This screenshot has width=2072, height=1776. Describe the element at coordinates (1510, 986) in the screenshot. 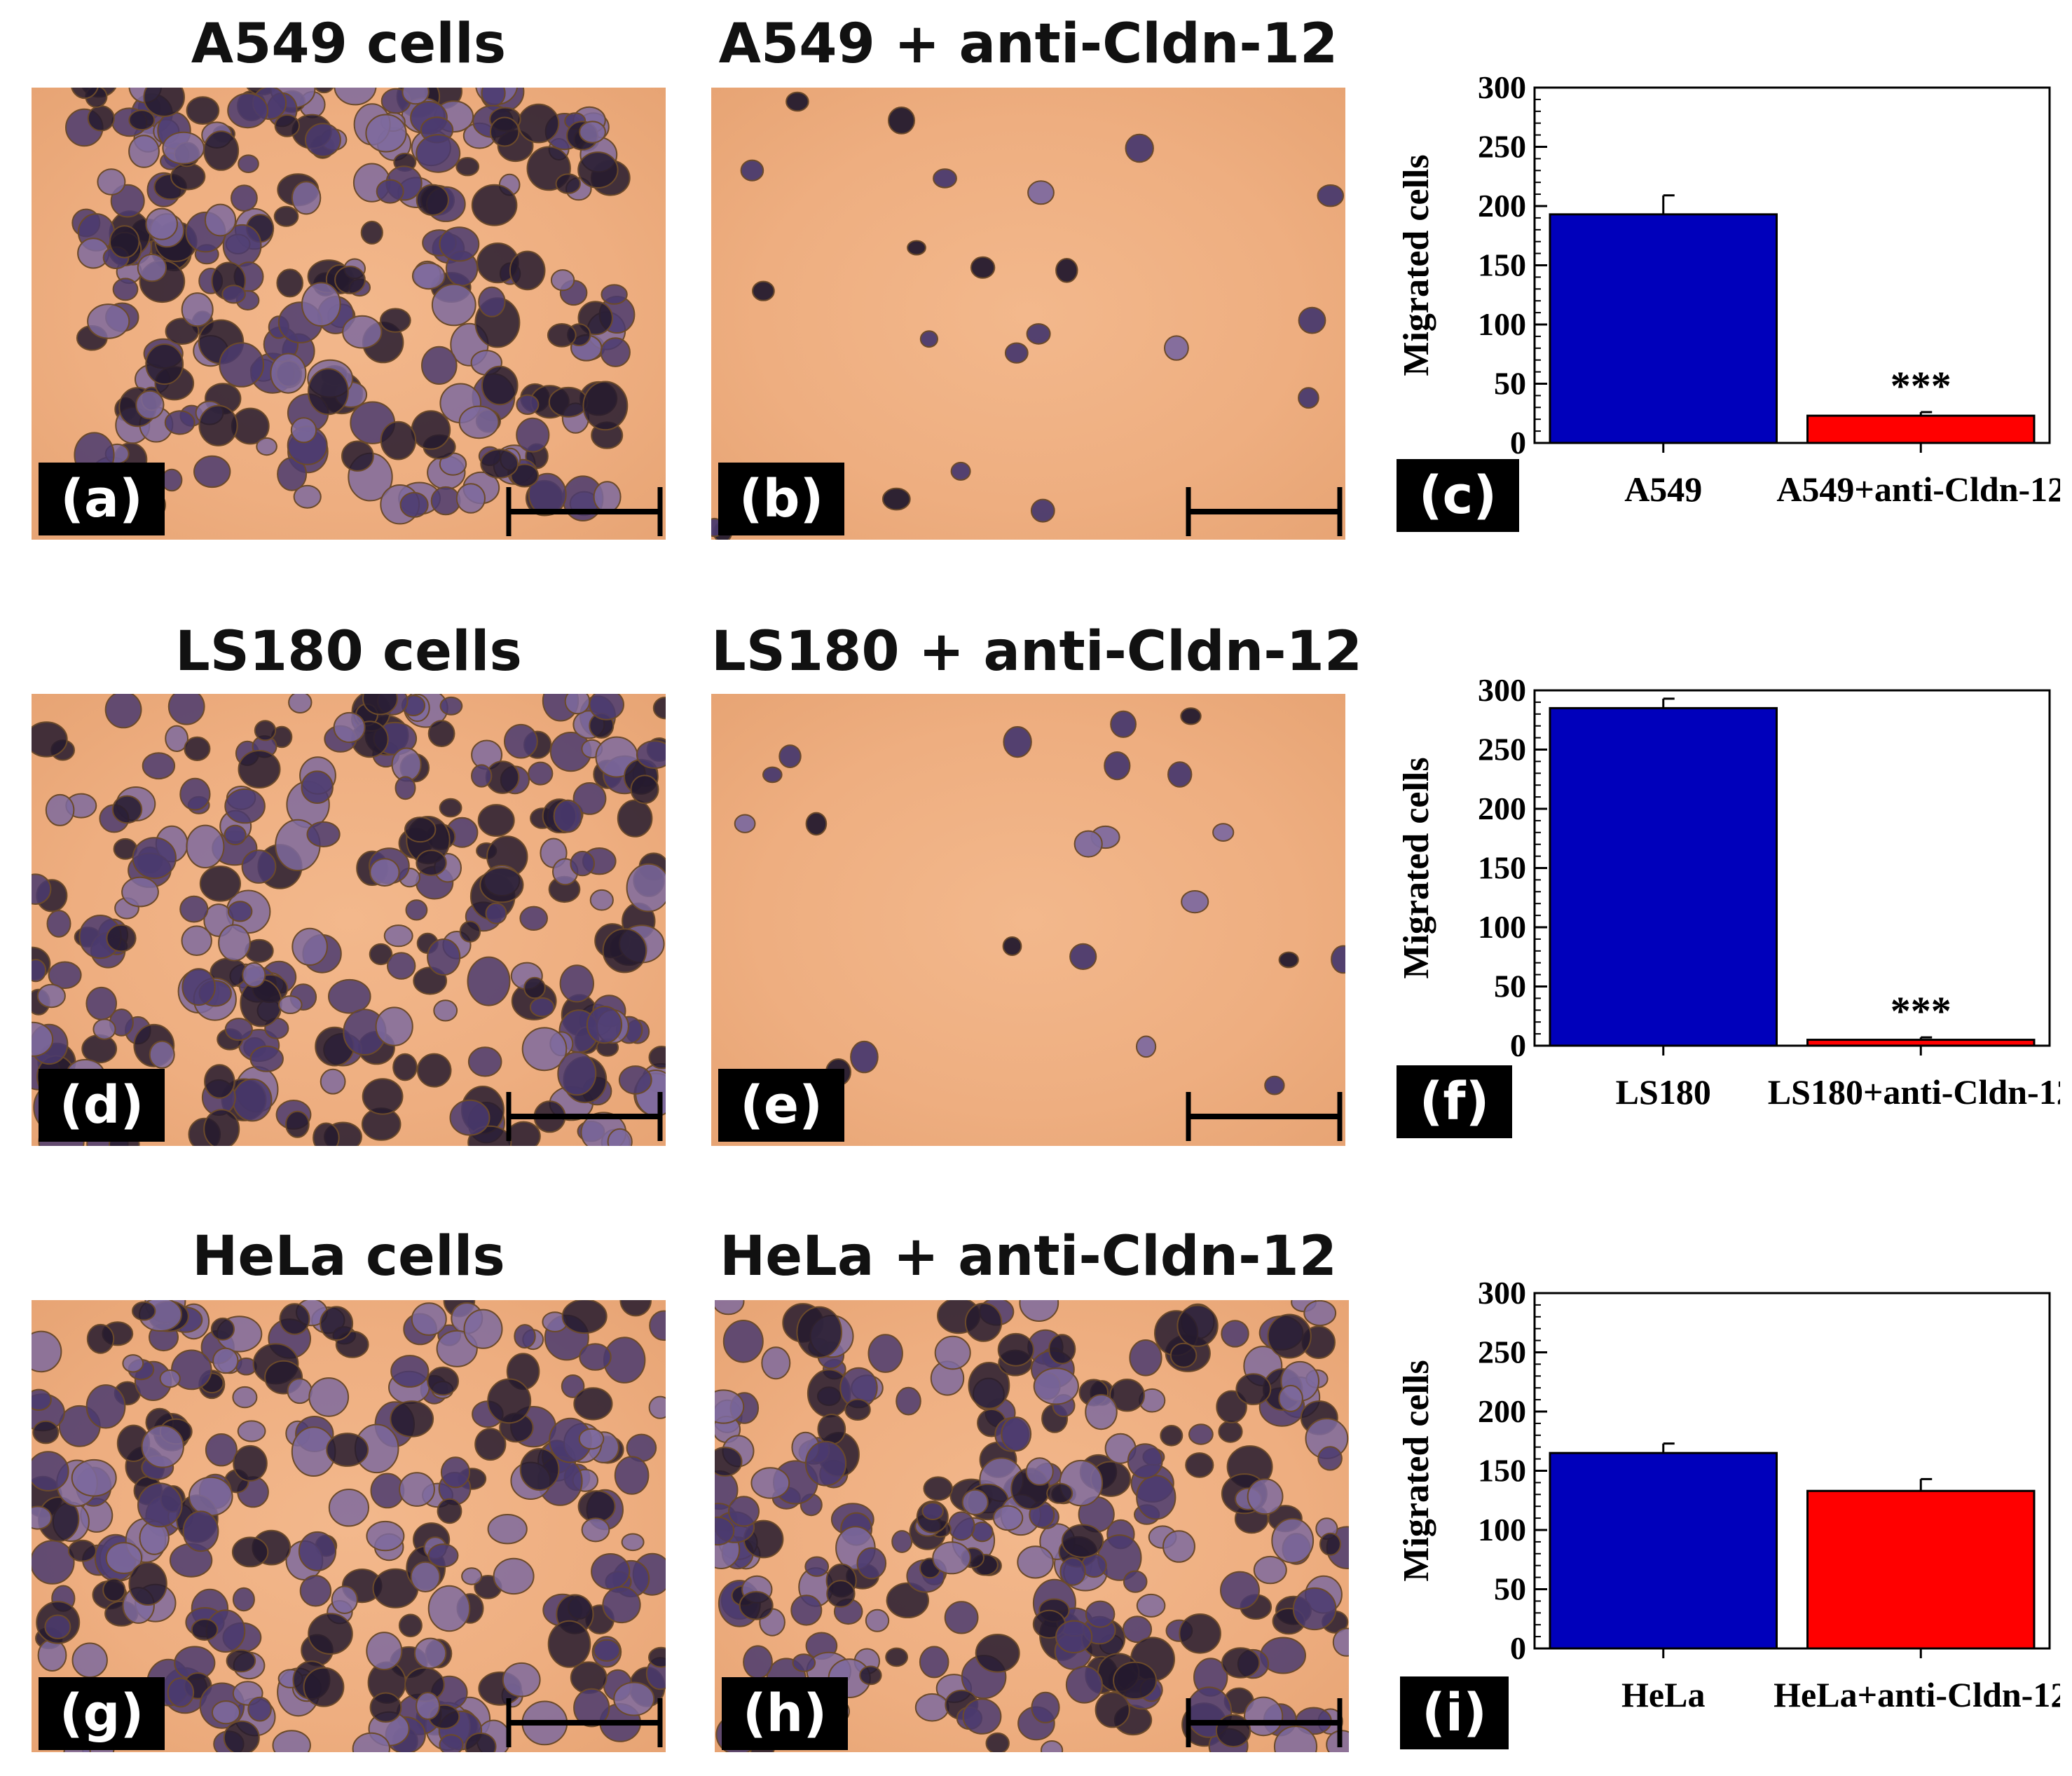

I see `y-tick-label: 50` at that location.